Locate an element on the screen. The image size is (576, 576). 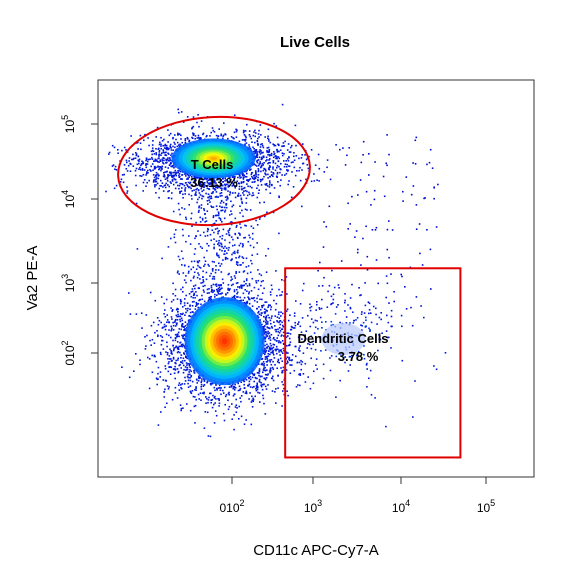
chart-title: Live Cells is located at coordinates (315, 42).